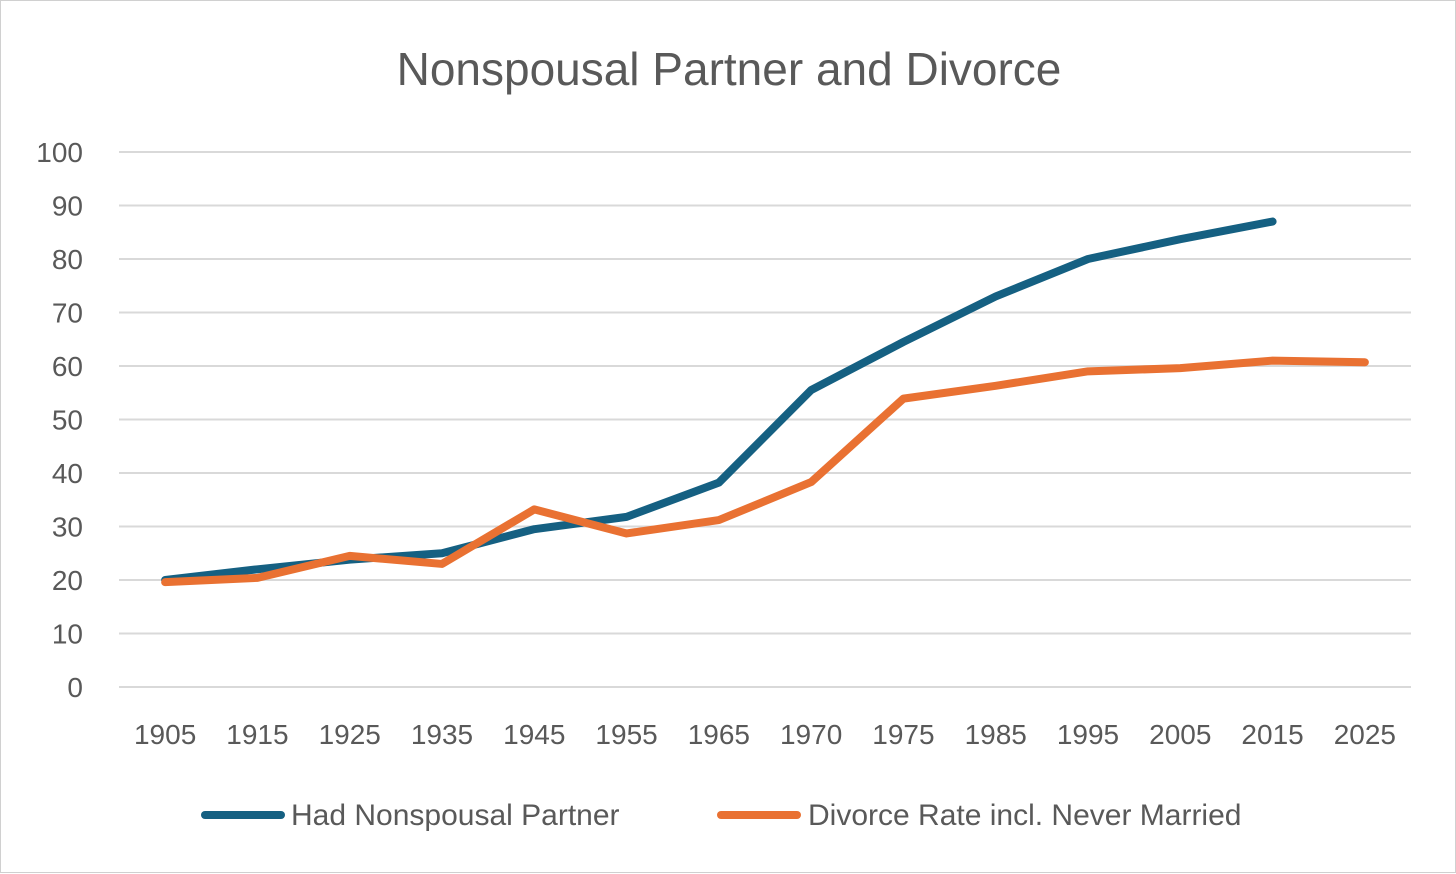  Describe the element at coordinates (67, 366) in the screenshot. I see `y-tick-label: 60` at that location.